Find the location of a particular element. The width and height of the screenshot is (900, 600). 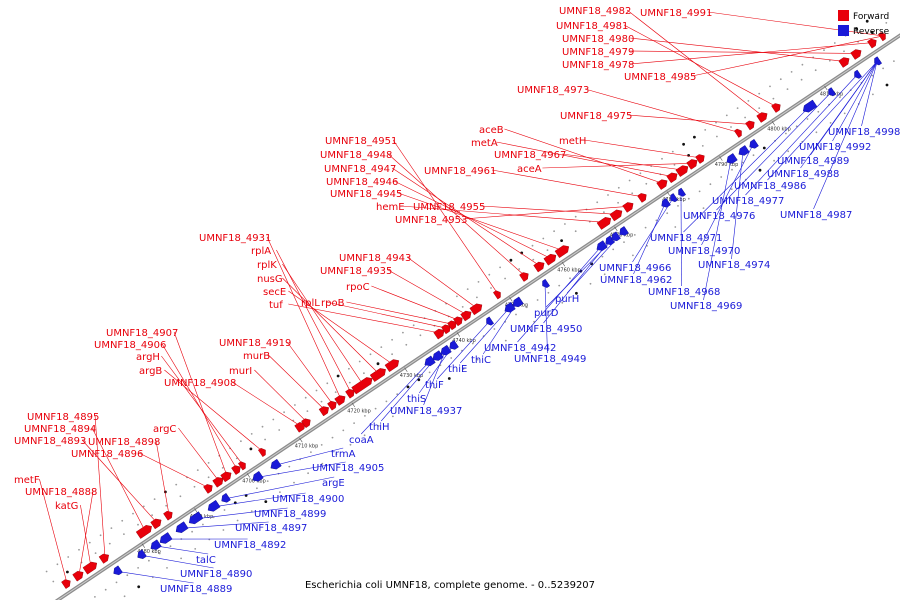

legend-reverse-label: Reverse is located at coordinates (871, 32).